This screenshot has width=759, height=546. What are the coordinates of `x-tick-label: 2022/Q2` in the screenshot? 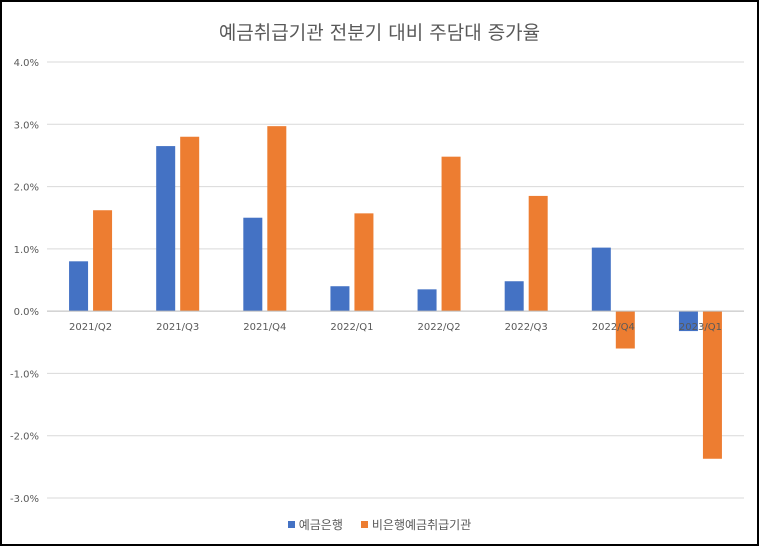 It's located at (439, 327).